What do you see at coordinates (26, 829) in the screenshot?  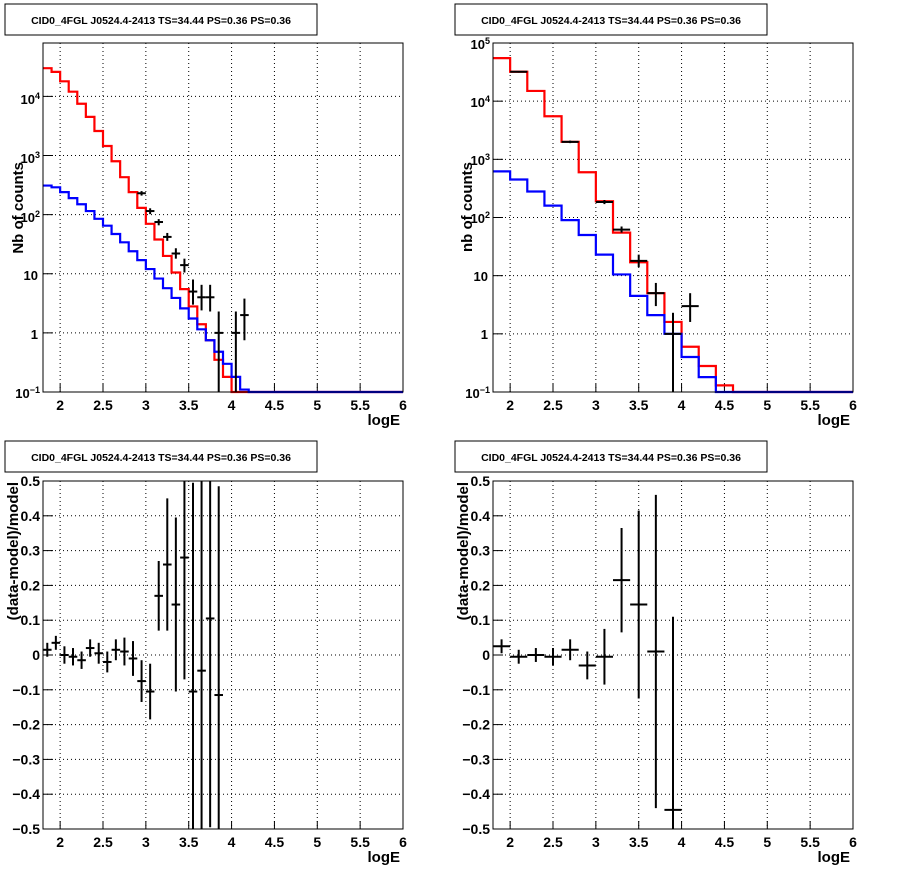 I see `y-tick-label: −0.5` at bounding box center [26, 829].